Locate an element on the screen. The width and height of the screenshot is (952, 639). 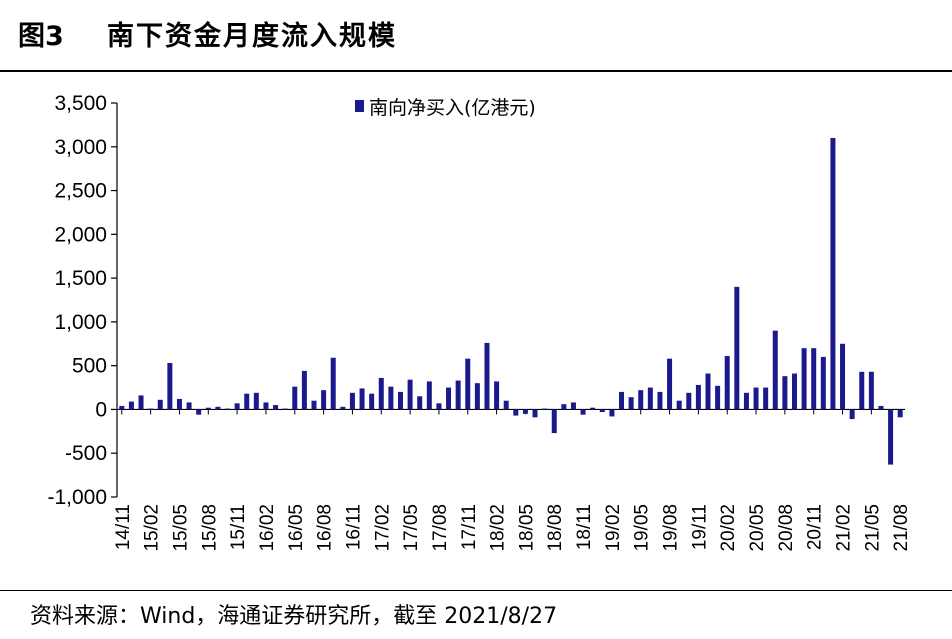
y-tick-label: 500 is located at coordinates (89, 366).